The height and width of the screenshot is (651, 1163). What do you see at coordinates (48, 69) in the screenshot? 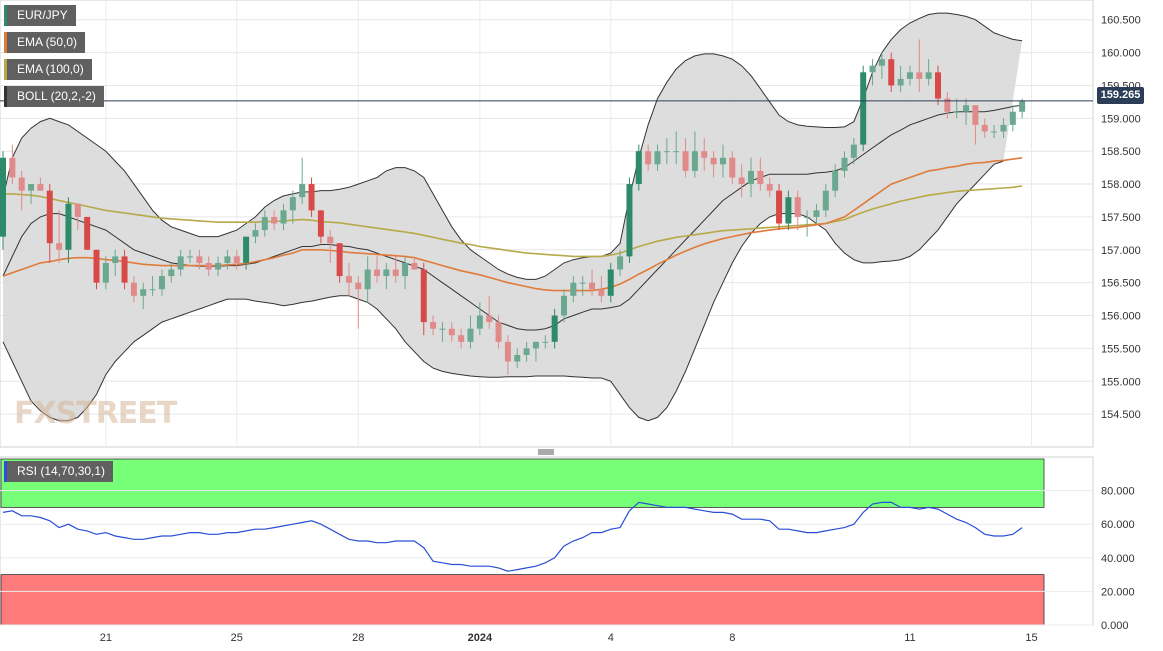
I see `legend-ema100: EMA (100,0)` at bounding box center [48, 69].